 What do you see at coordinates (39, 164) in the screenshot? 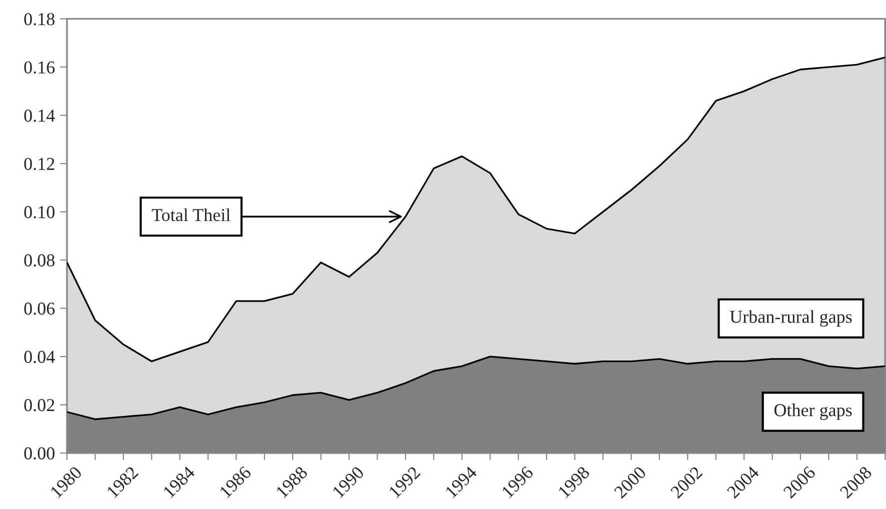
I see `y-tick-label: 0.12` at bounding box center [39, 164].